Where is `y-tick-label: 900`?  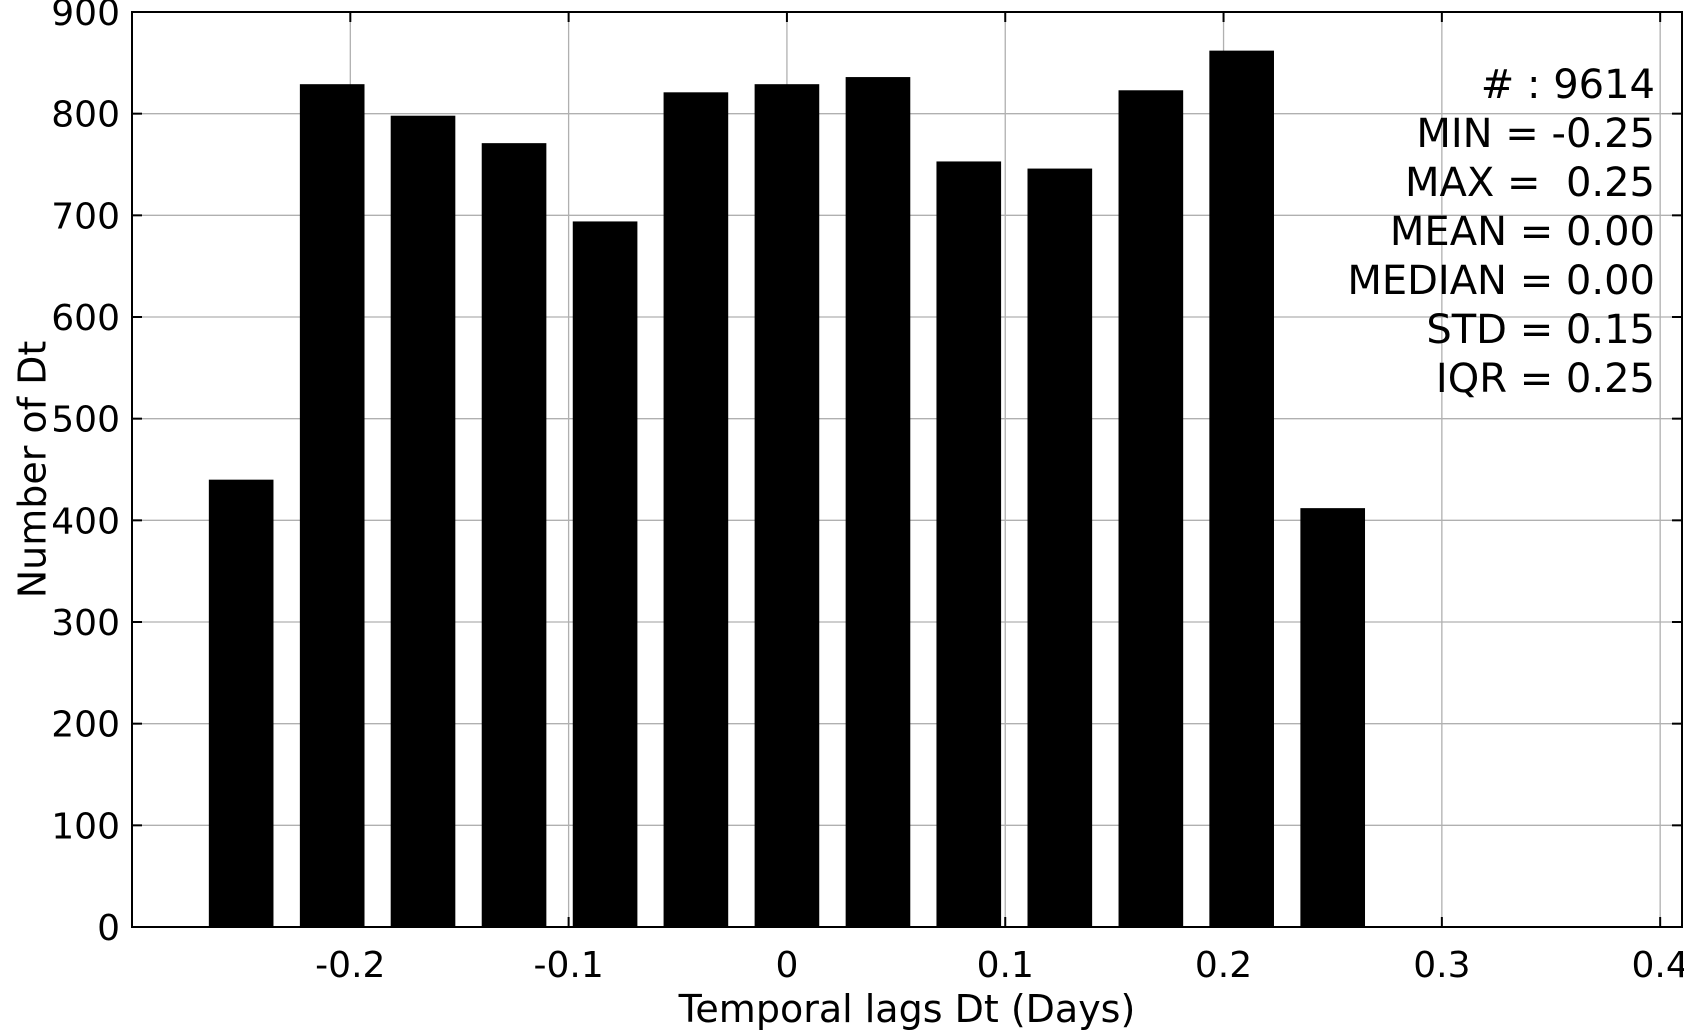
y-tick-label: 900 is located at coordinates (85, 17).